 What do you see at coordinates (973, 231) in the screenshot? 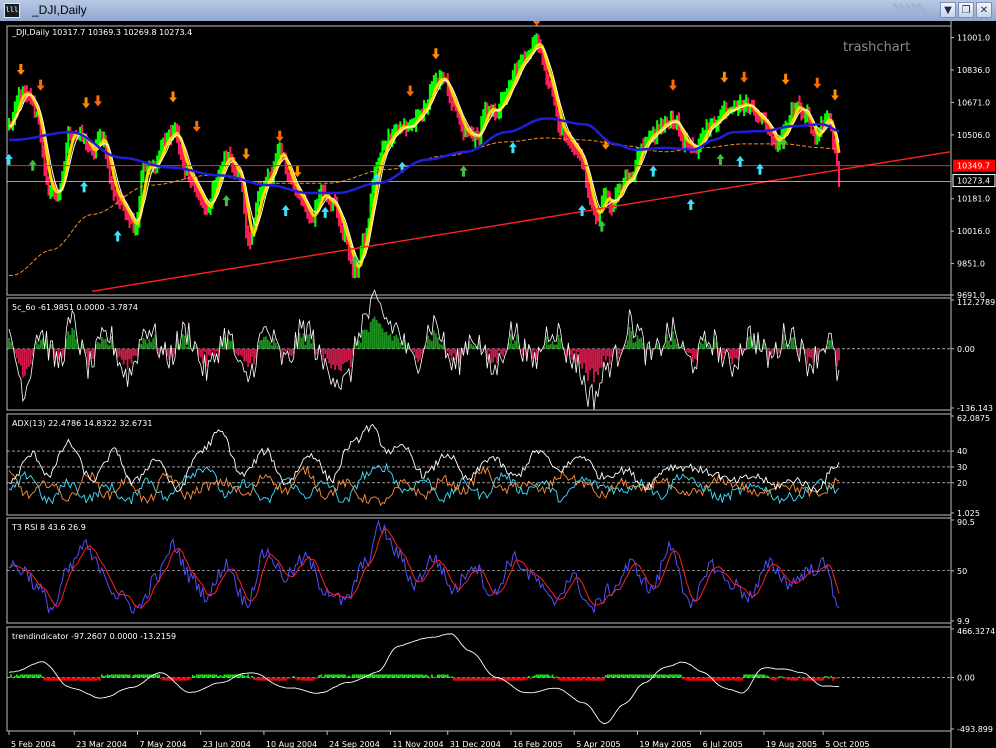
I see `y-tick-label: 10016.0` at bounding box center [973, 231].